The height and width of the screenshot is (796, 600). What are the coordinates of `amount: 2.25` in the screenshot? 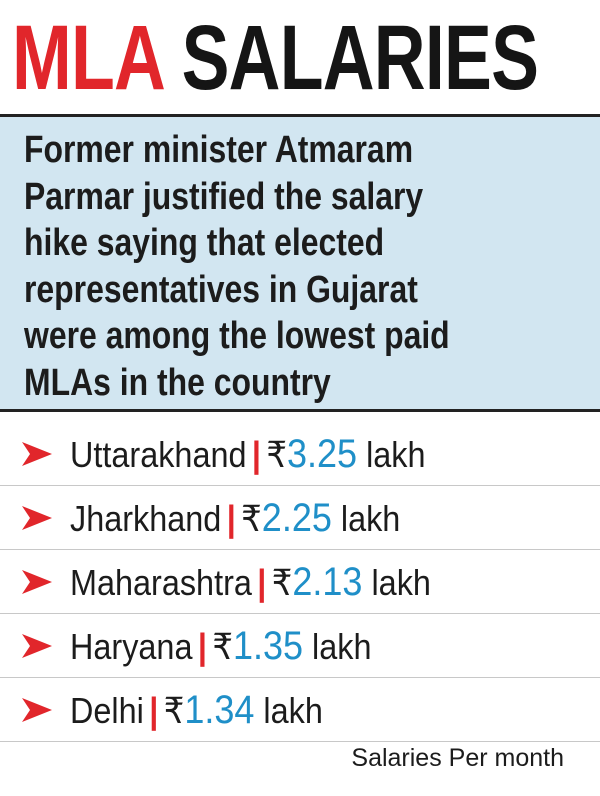 It's located at (296, 518).